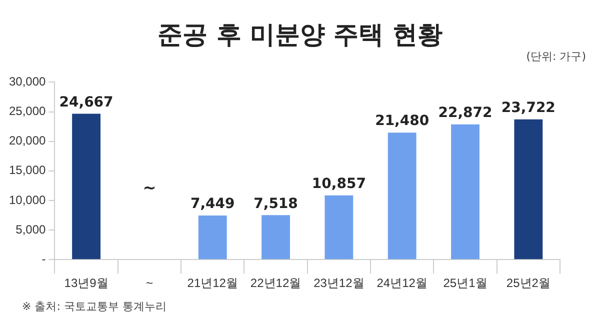 This screenshot has height=330, width=600. What do you see at coordinates (149, 187) in the screenshot?
I see `annotation: ~` at bounding box center [149, 187].